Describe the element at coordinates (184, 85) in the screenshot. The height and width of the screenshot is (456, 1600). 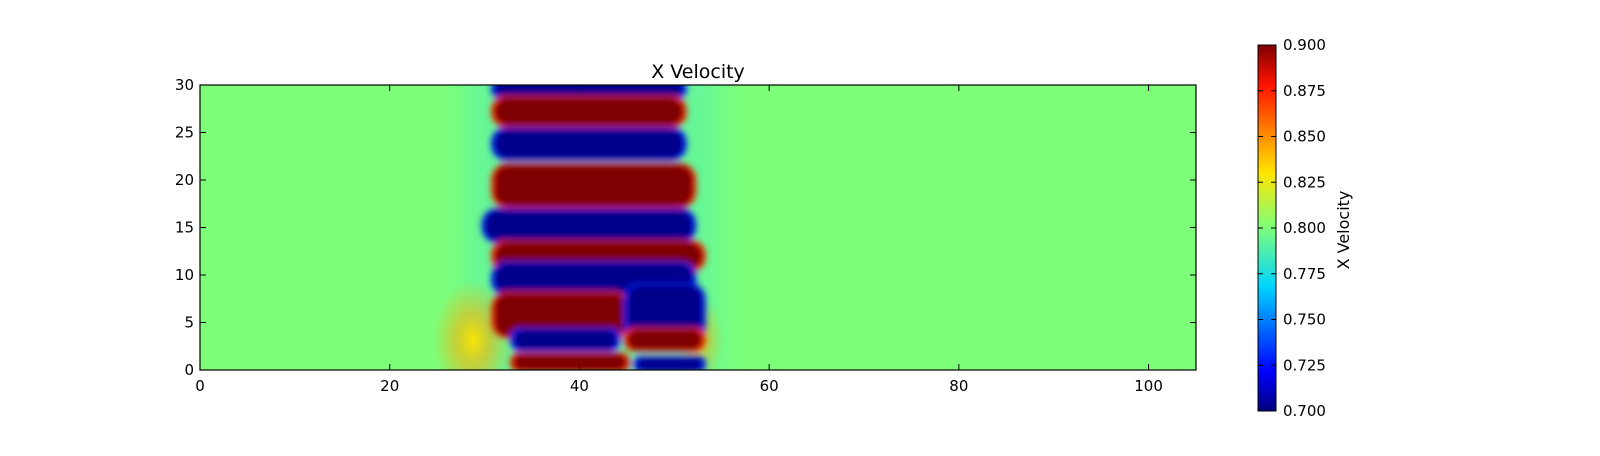
I see `y-tick-label: 30` at that location.